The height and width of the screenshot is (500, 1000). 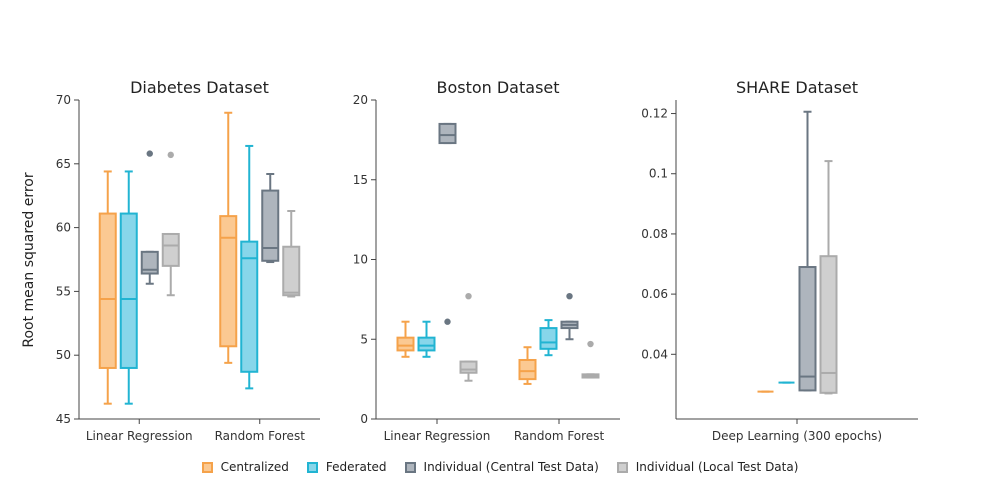 I want to click on diabetes-dataset-ytick-label: 55, so click(x=63, y=291).